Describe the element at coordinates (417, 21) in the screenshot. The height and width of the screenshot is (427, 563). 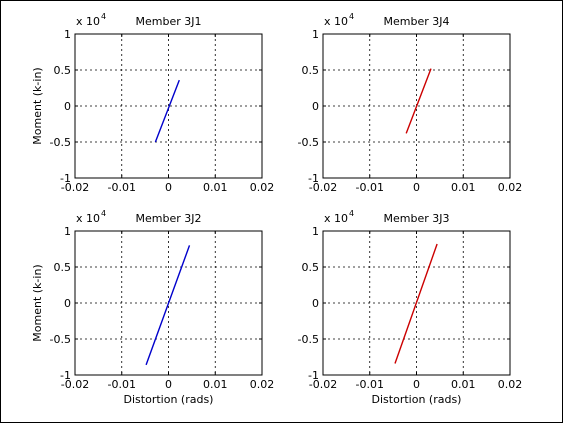
I see `chart-title: Member 3J4` at that location.